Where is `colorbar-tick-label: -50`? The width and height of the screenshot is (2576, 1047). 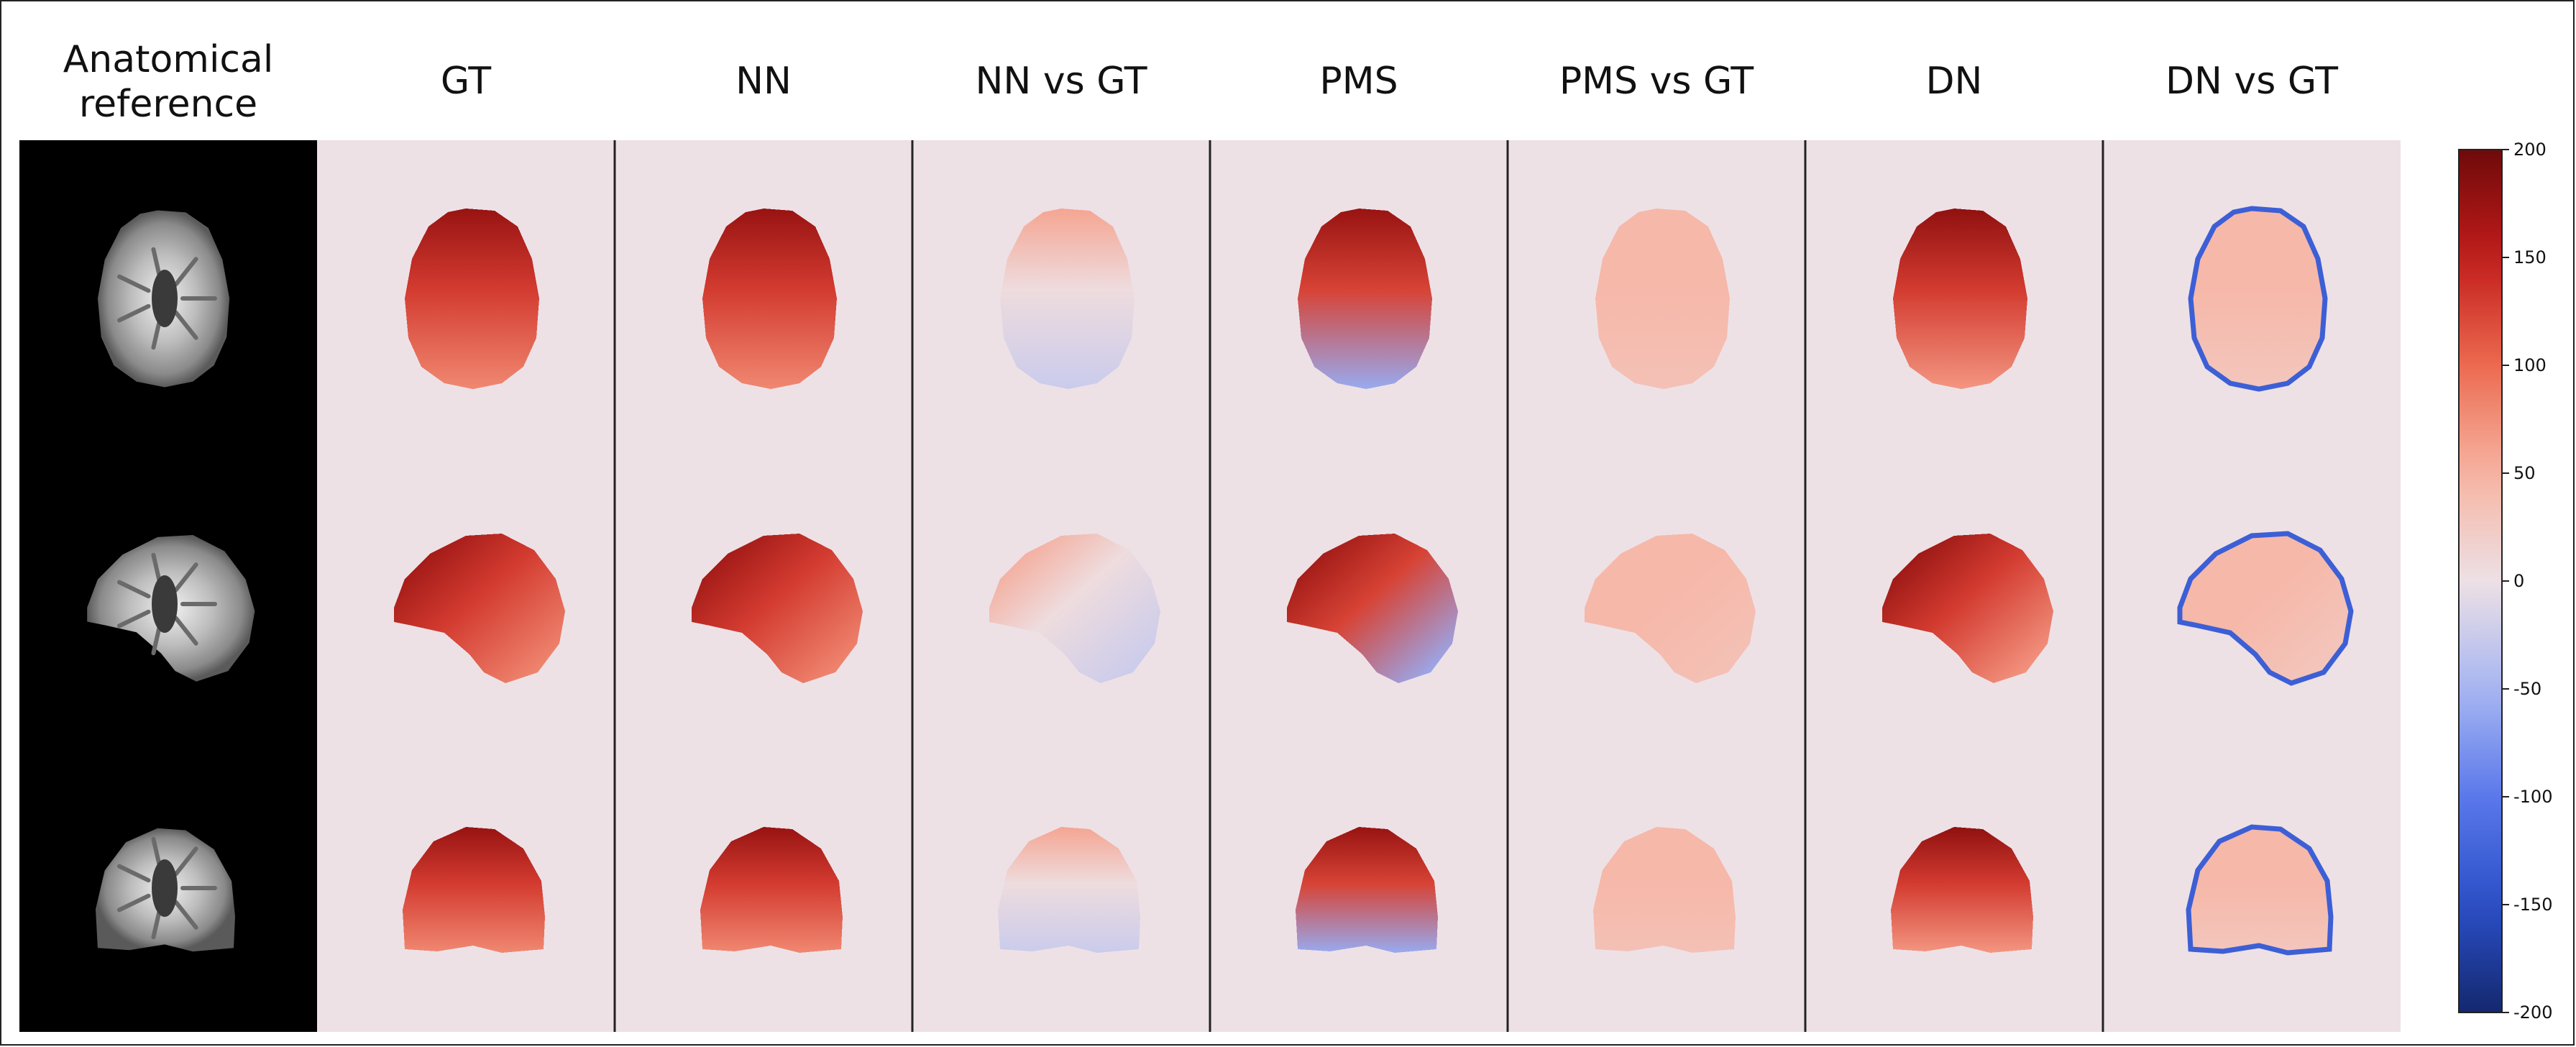 colorbar-tick-label: -50 is located at coordinates (2527, 689).